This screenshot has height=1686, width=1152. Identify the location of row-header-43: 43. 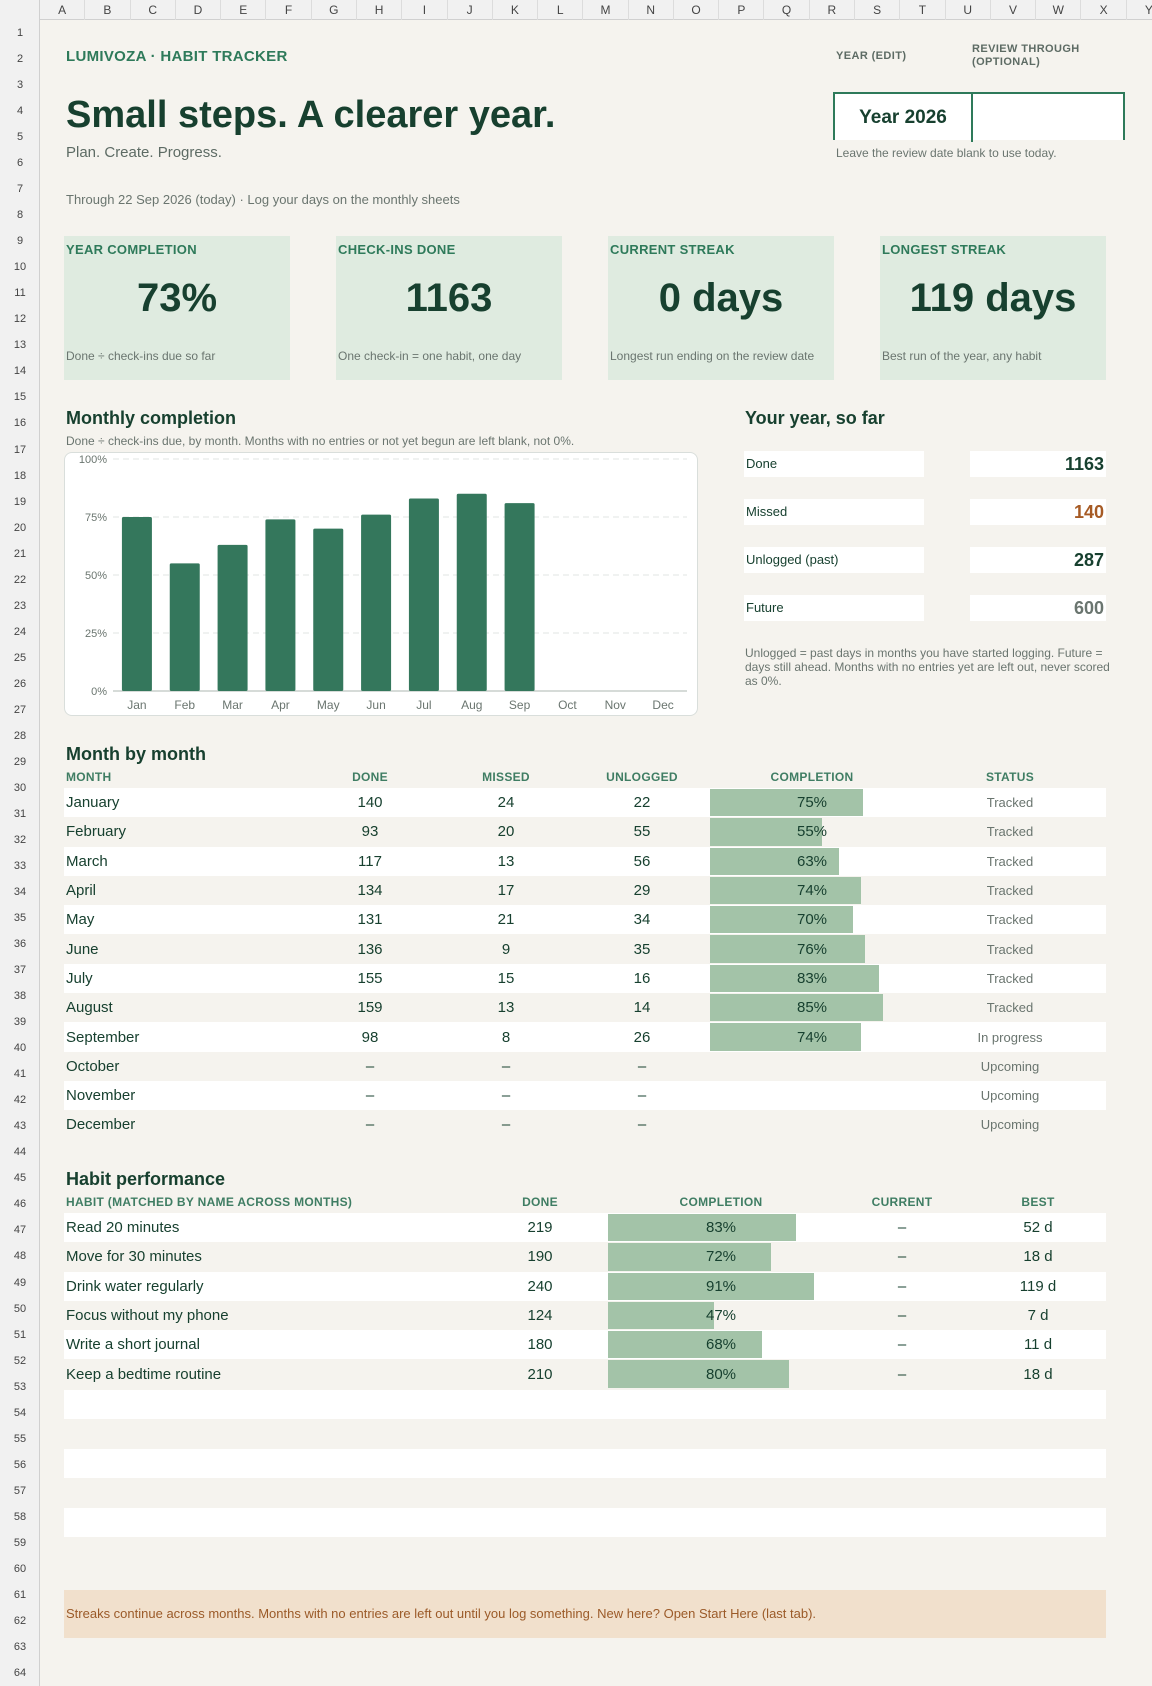
(20, 1126).